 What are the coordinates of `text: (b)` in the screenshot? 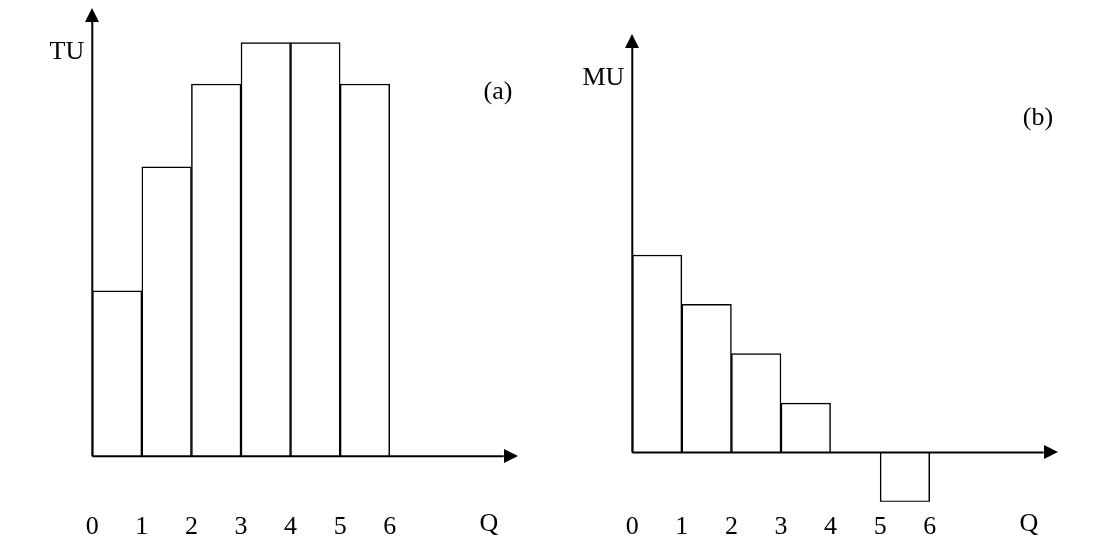 It's located at (1038, 116).